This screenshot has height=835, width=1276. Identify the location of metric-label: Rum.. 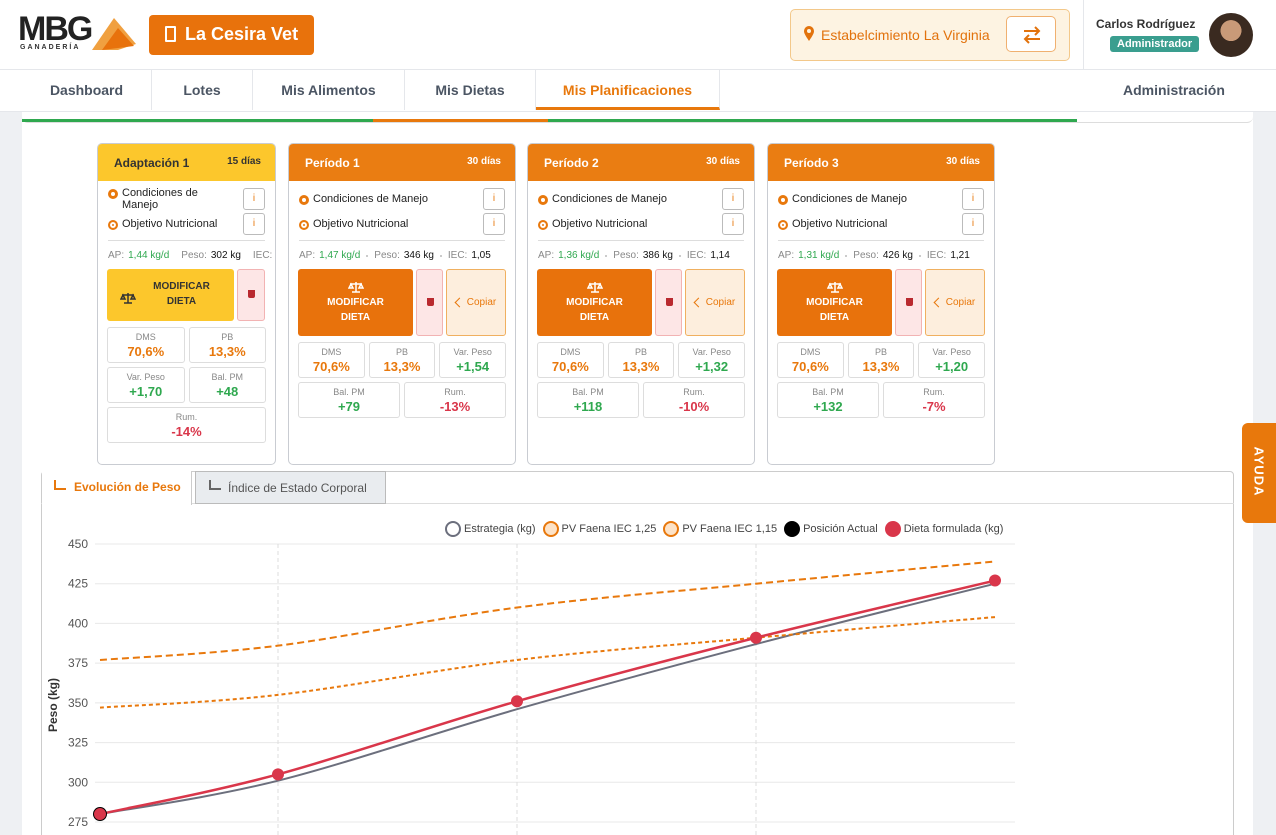
(694, 392).